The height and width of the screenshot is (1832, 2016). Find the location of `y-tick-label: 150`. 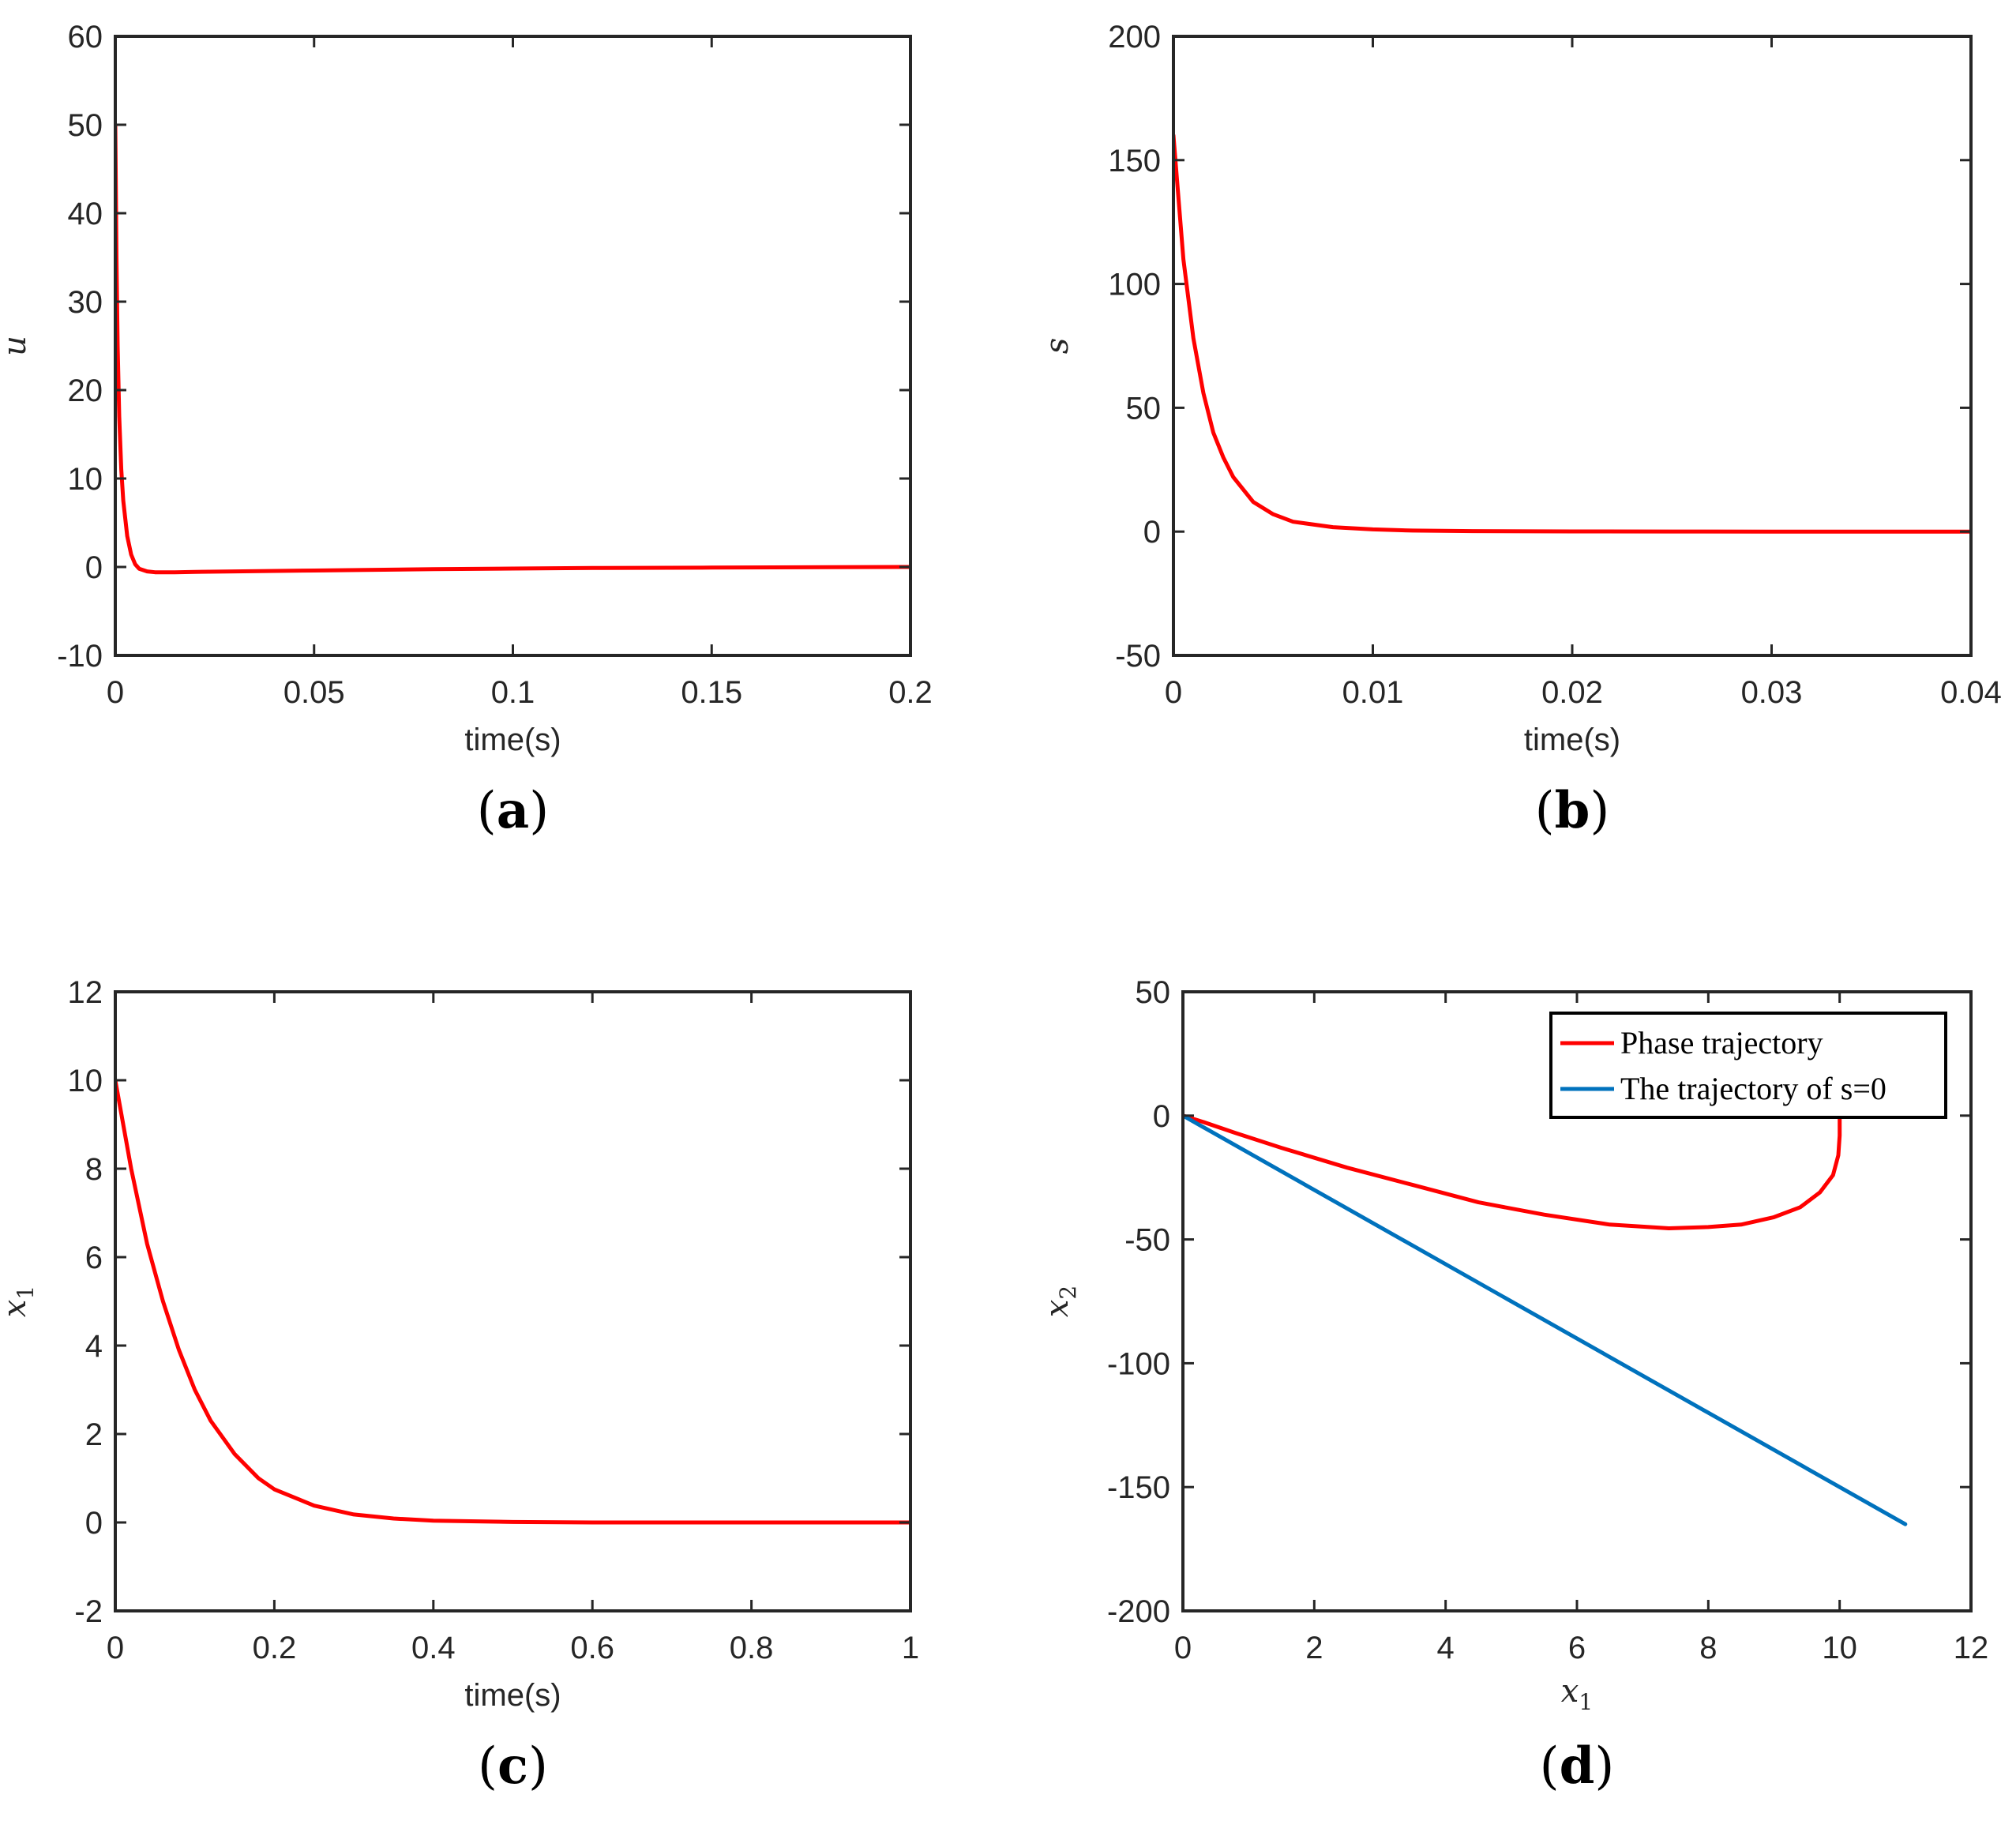

y-tick-label: 150 is located at coordinates (1134, 161).